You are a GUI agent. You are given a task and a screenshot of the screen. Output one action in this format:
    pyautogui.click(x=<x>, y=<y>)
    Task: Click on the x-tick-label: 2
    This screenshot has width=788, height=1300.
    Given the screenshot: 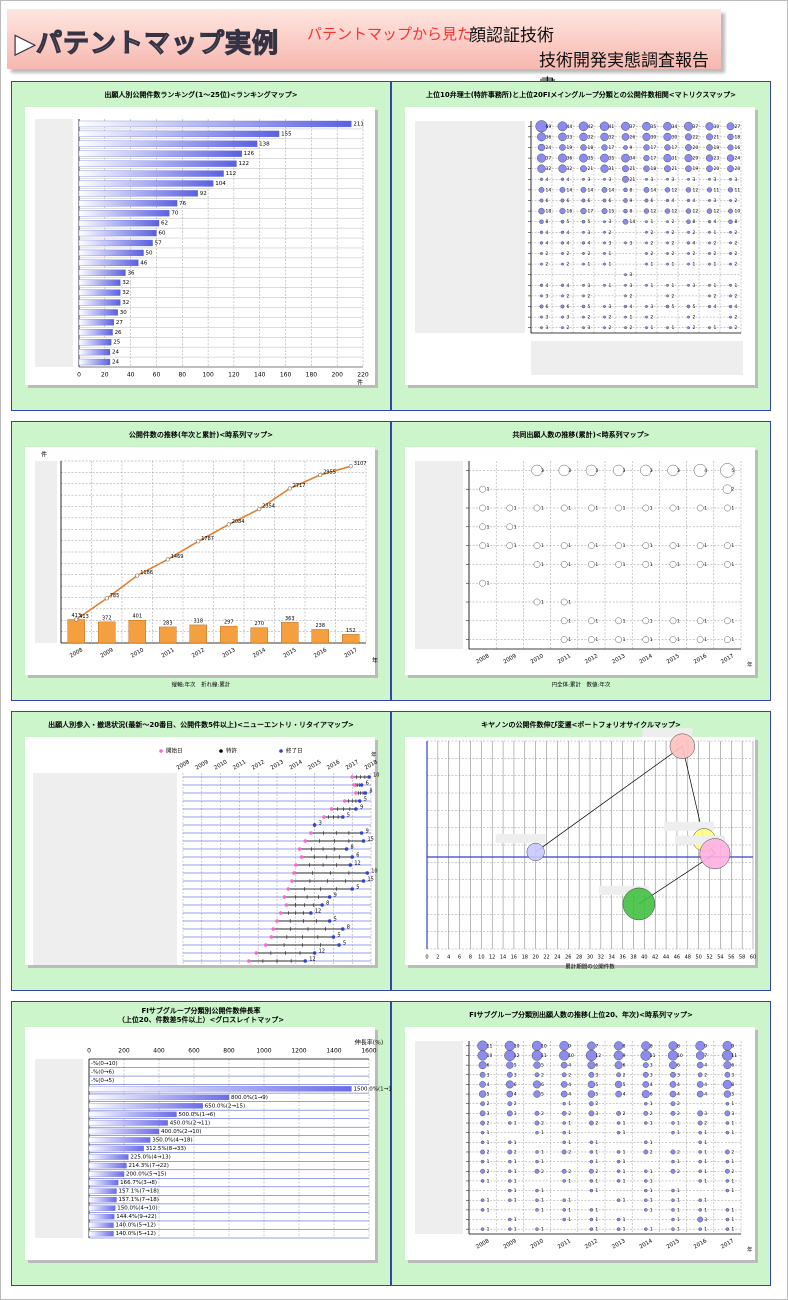 What is the action you would take?
    pyautogui.click(x=437, y=958)
    